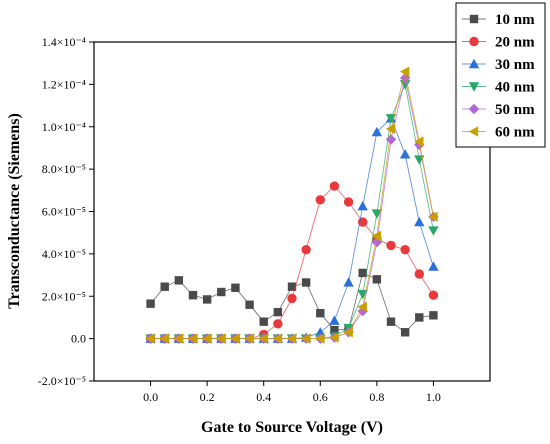 The width and height of the screenshot is (550, 444). Describe the element at coordinates (62, 381) in the screenshot. I see `y-tick-label: -2.0×10⁻⁵` at that location.